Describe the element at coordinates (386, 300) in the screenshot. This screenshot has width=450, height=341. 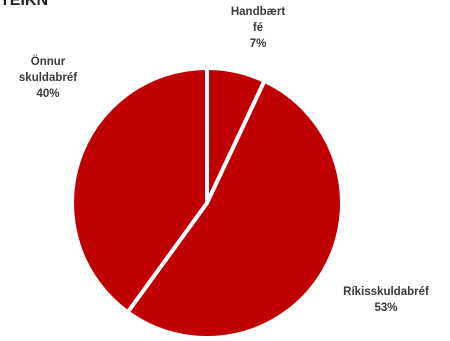
I see `slice-label-rikisskuldabref: Ríkisskuldabréf 53%` at that location.